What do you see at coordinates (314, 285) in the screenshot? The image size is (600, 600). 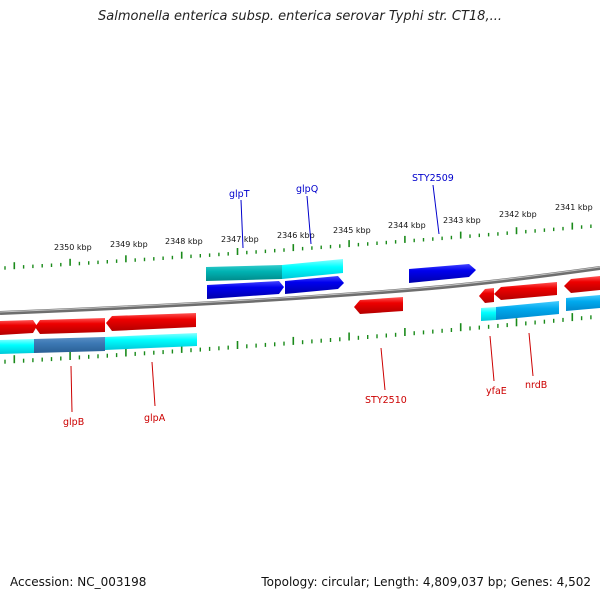 I see `cds-glpQ` at bounding box center [314, 285].